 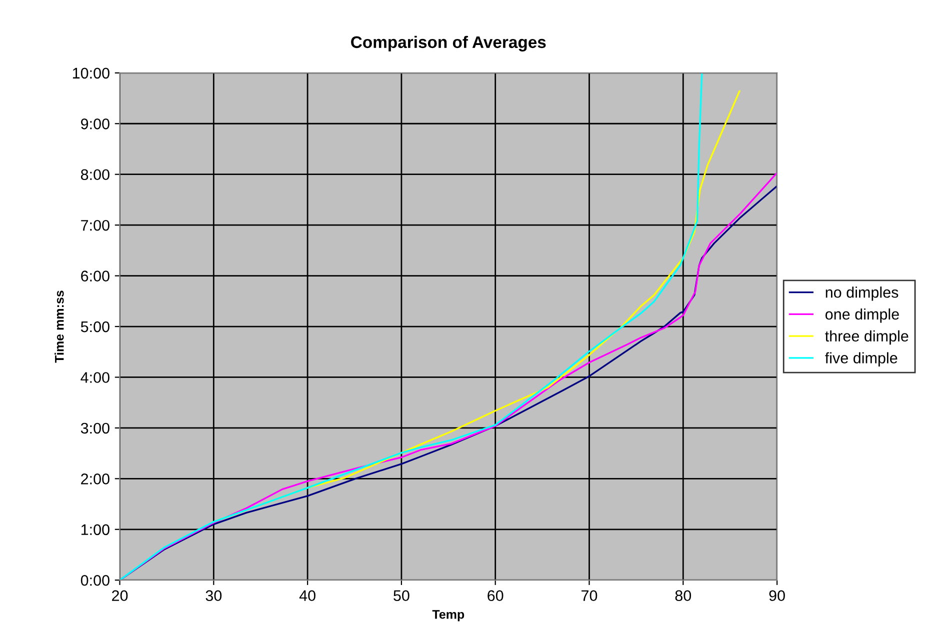 What do you see at coordinates (307, 596) in the screenshot?
I see `x-tick-label: 40` at bounding box center [307, 596].